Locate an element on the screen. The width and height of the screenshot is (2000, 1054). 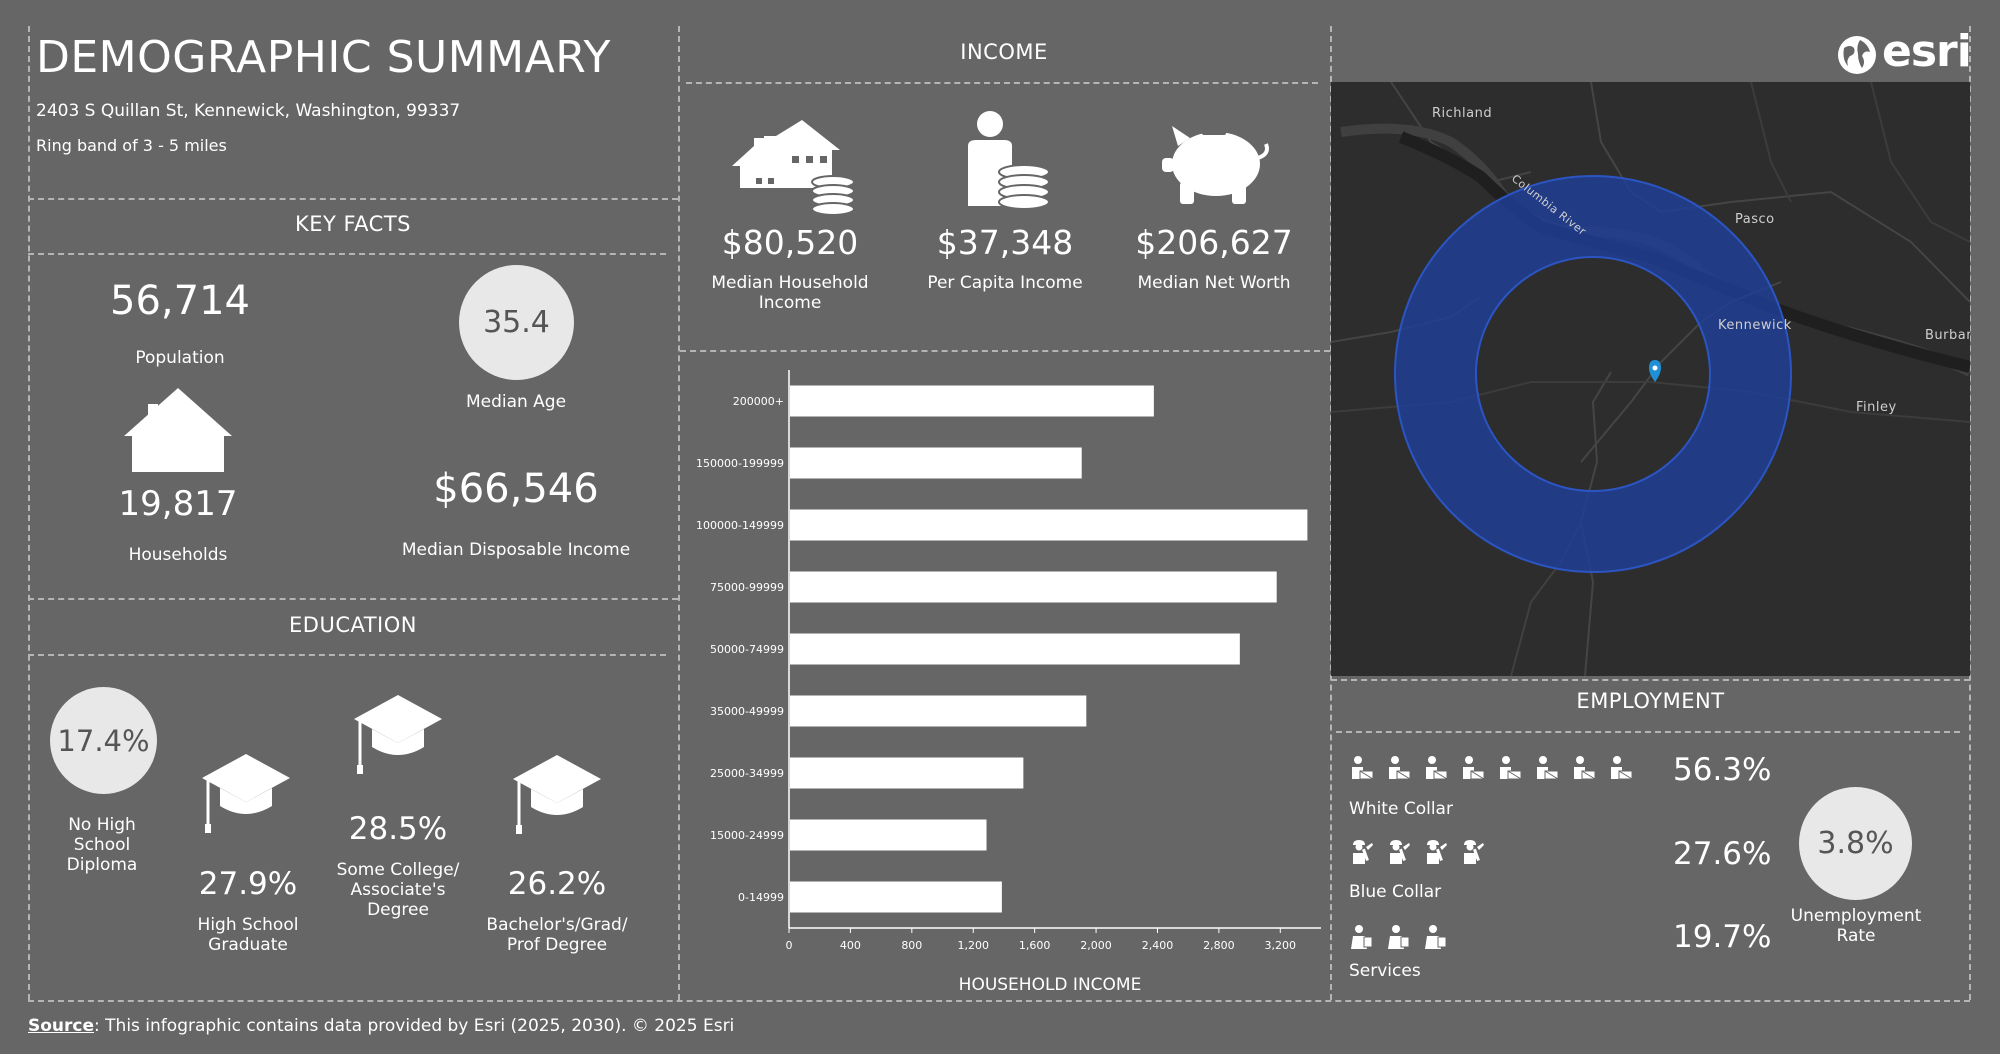
page-title: DEMOGRAPHIC SUMMARY is located at coordinates (323, 57).